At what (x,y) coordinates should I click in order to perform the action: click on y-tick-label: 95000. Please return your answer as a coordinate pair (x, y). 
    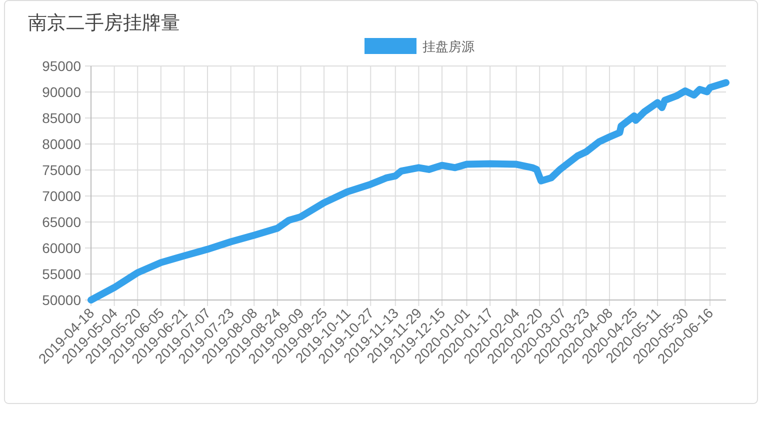
    Looking at the image, I should click on (62, 66).